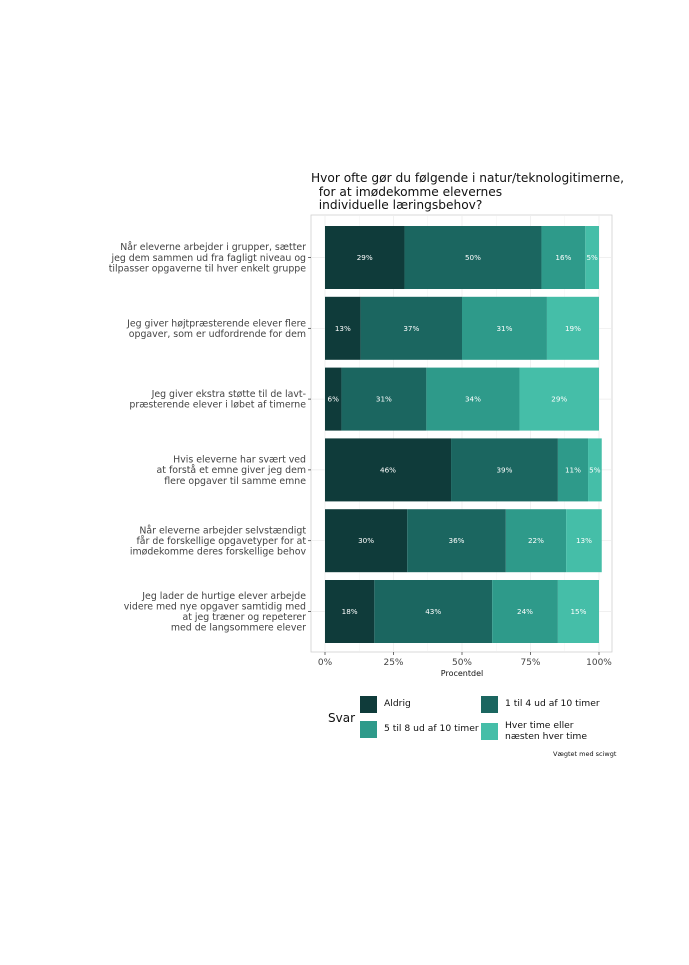 The image size is (689, 965). I want to click on category-label: at forstå et emne giver jeg dem, so click(231, 470).